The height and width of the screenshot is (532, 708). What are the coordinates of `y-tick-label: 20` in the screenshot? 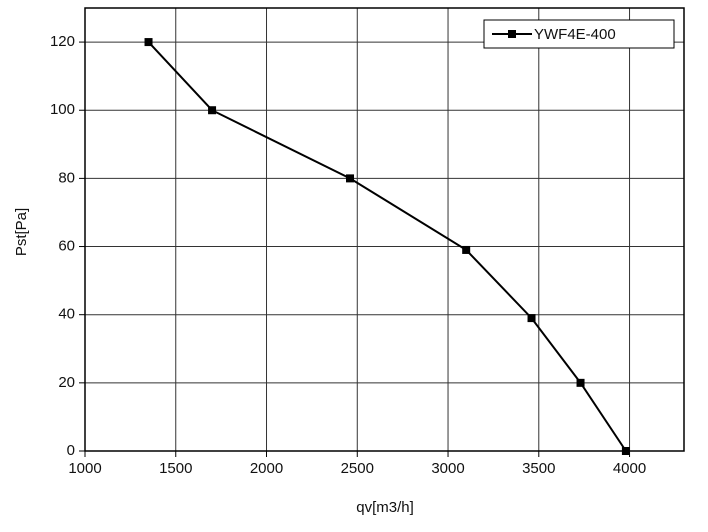 It's located at (66, 382).